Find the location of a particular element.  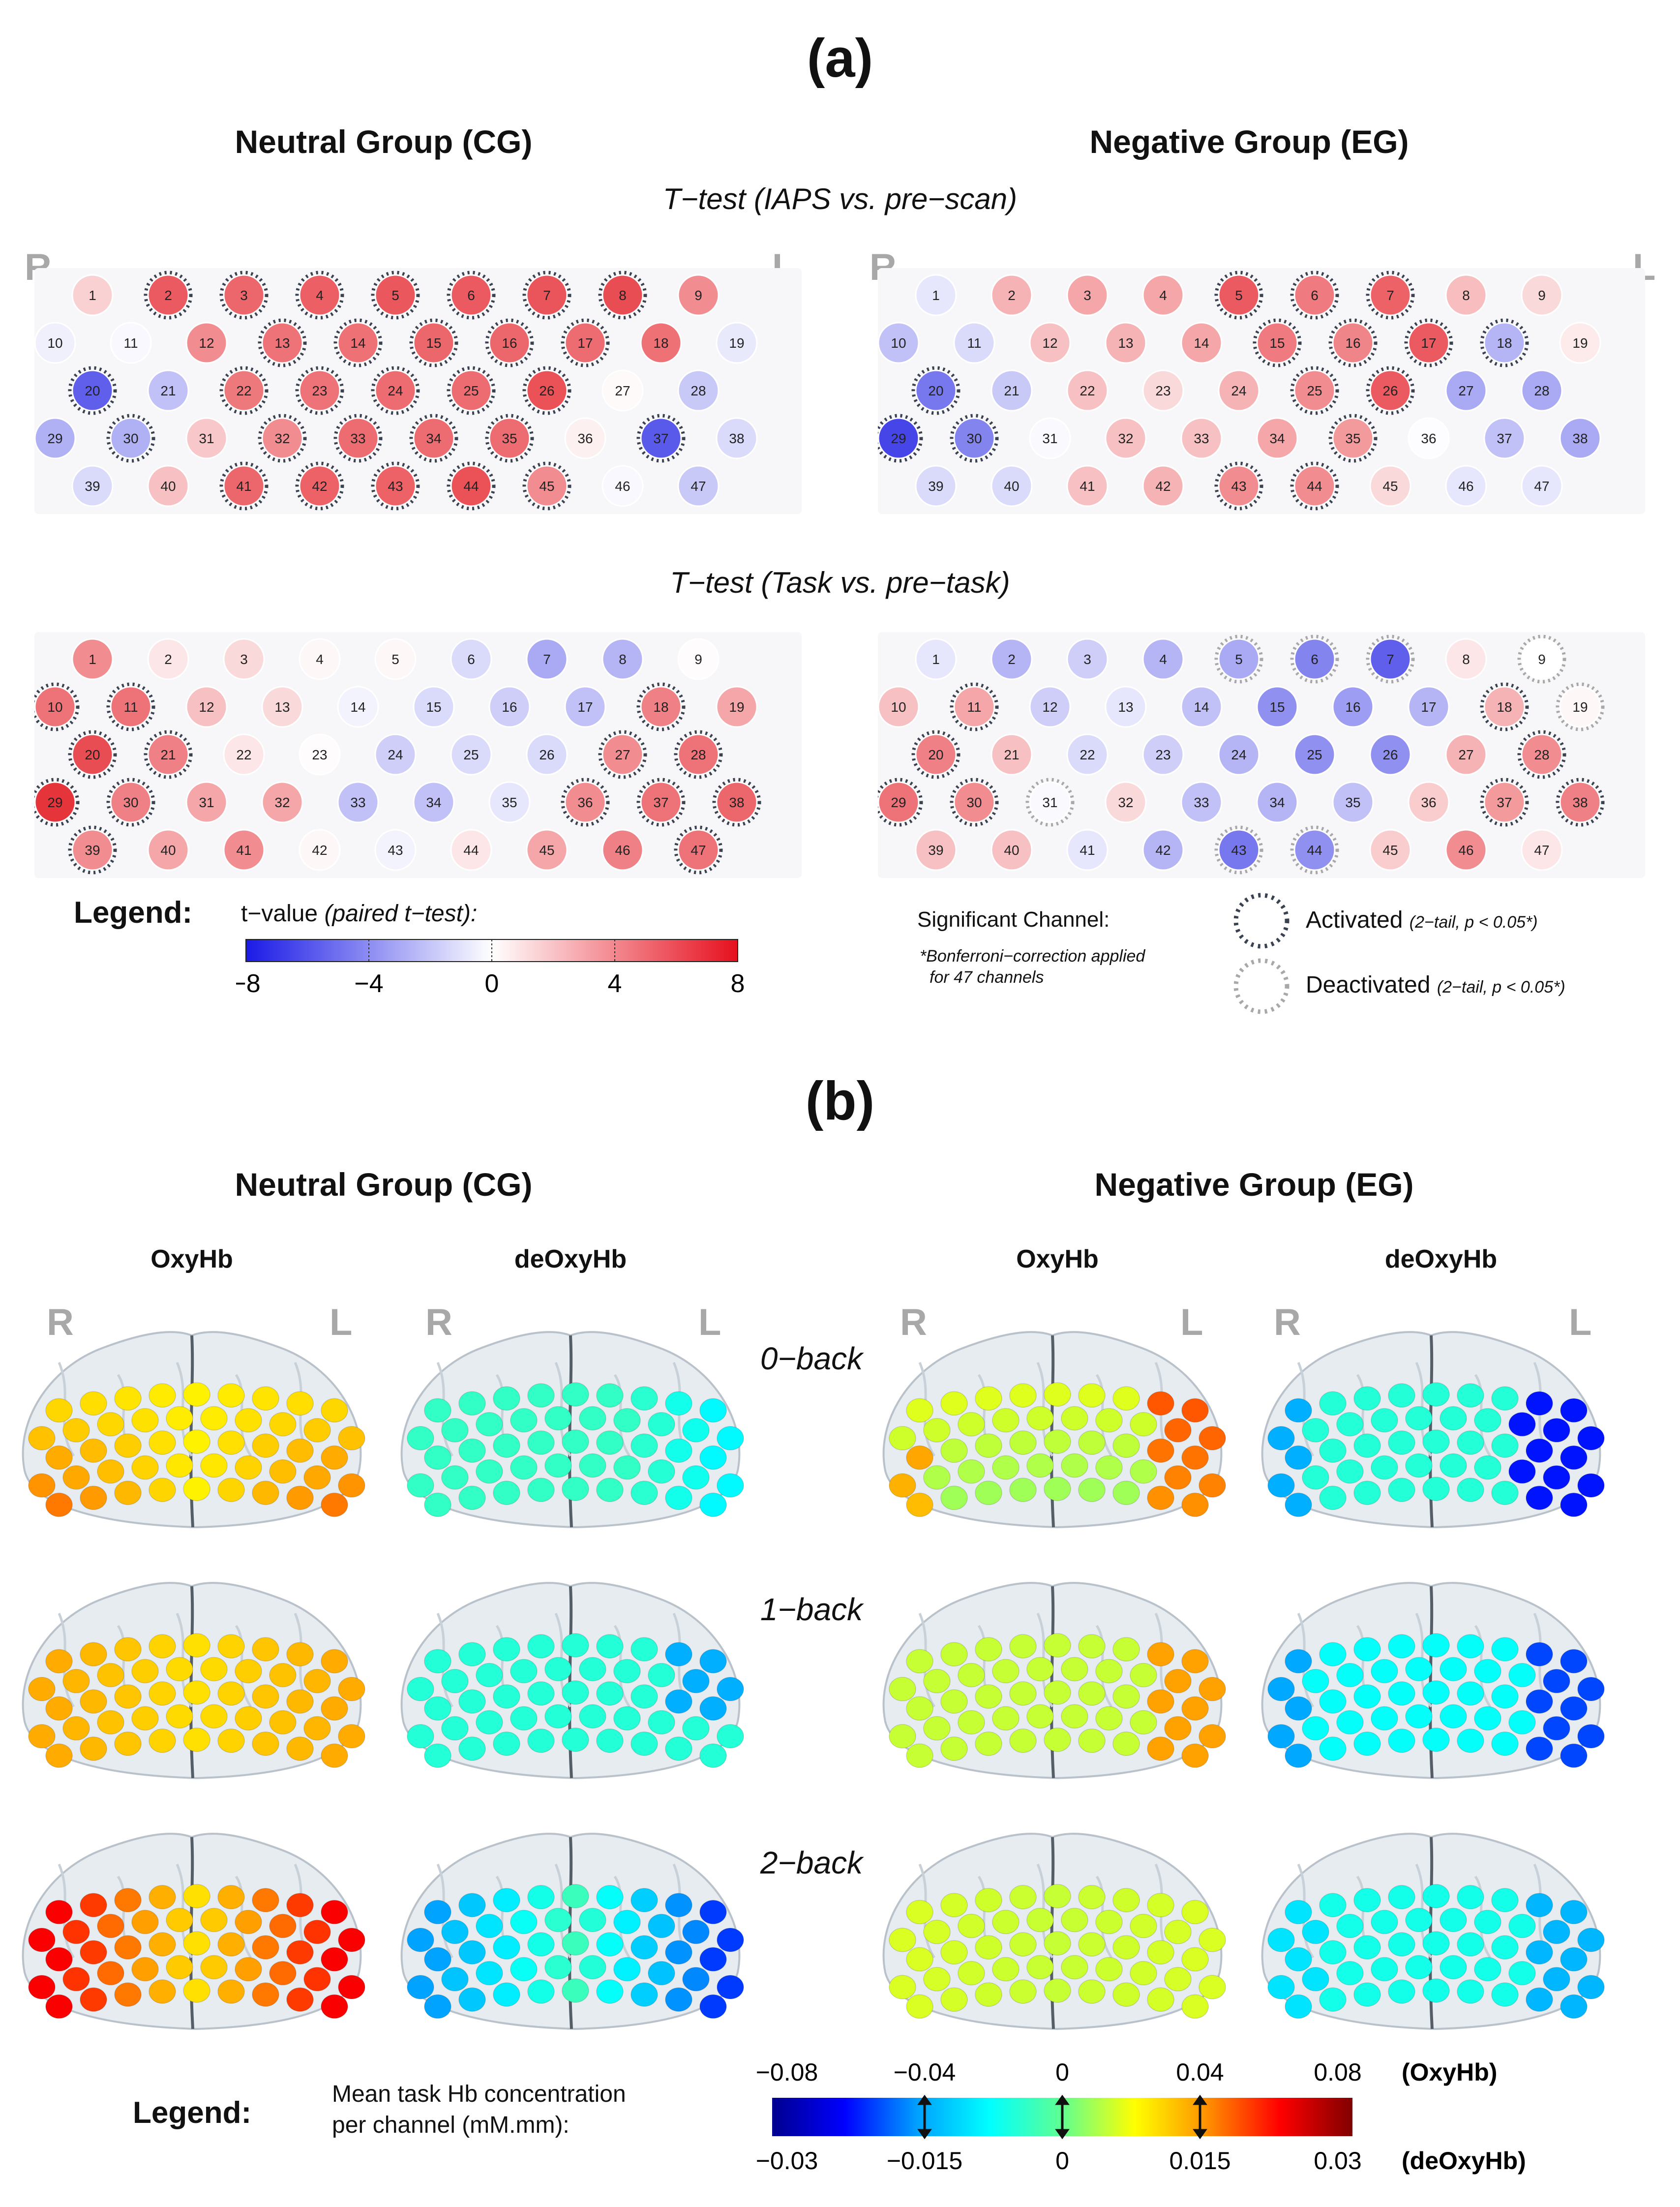

deoxy-axis-label: (deOxyHb) is located at coordinates (1464, 2161).